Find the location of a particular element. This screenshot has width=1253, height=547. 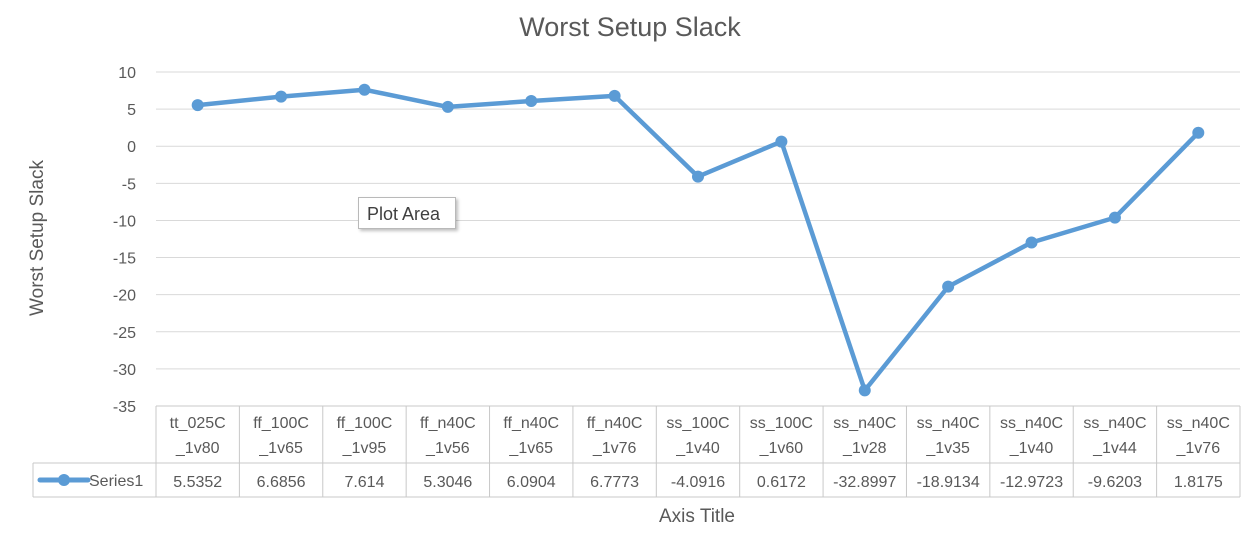

legend-marker is located at coordinates (64, 480).